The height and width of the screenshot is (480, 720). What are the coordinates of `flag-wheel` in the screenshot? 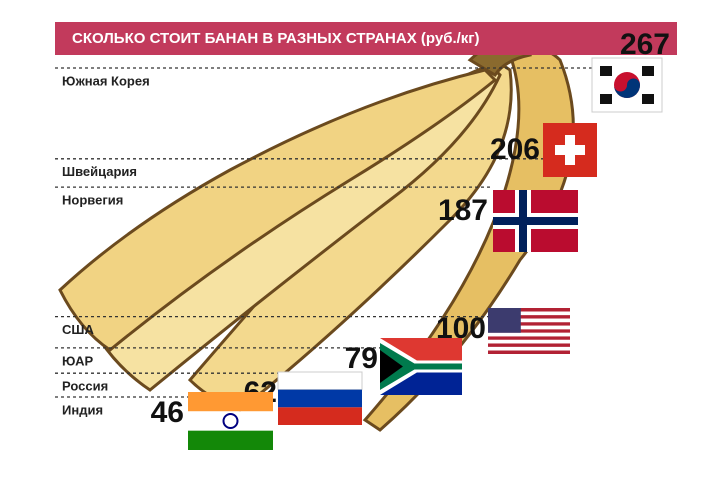 It's located at (230, 421).